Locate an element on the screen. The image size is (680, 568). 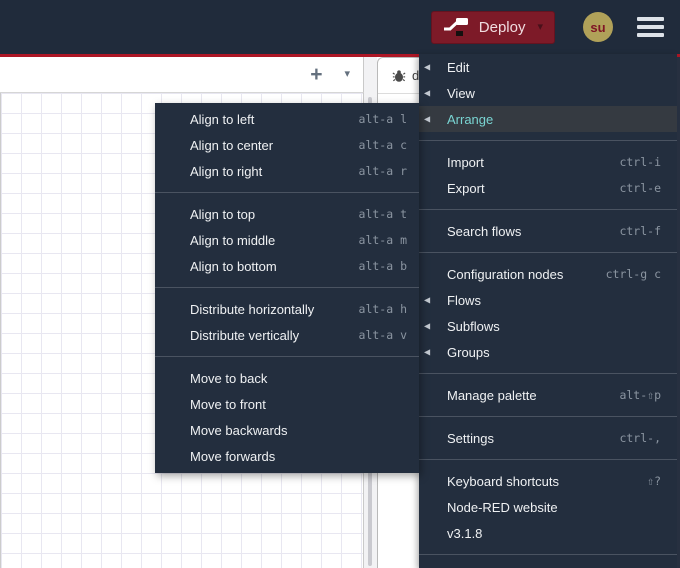
submenu-item-label: Move to back is located at coordinates (229, 378).